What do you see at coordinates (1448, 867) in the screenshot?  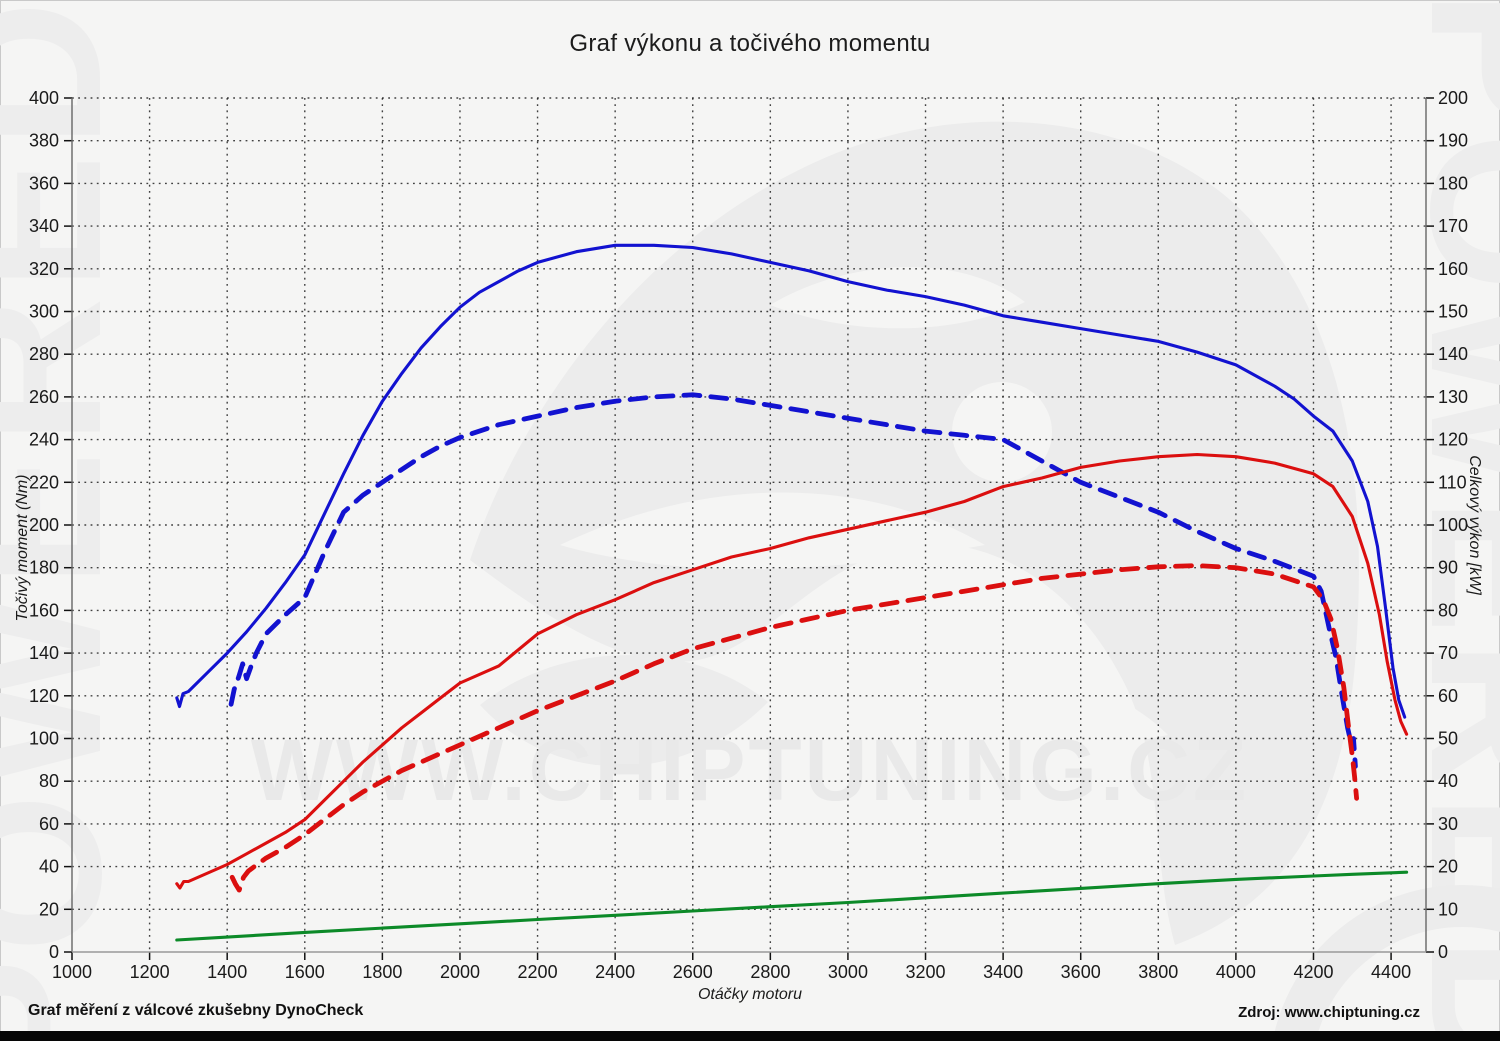 I see `y-right-tick-label: 20` at bounding box center [1448, 867].